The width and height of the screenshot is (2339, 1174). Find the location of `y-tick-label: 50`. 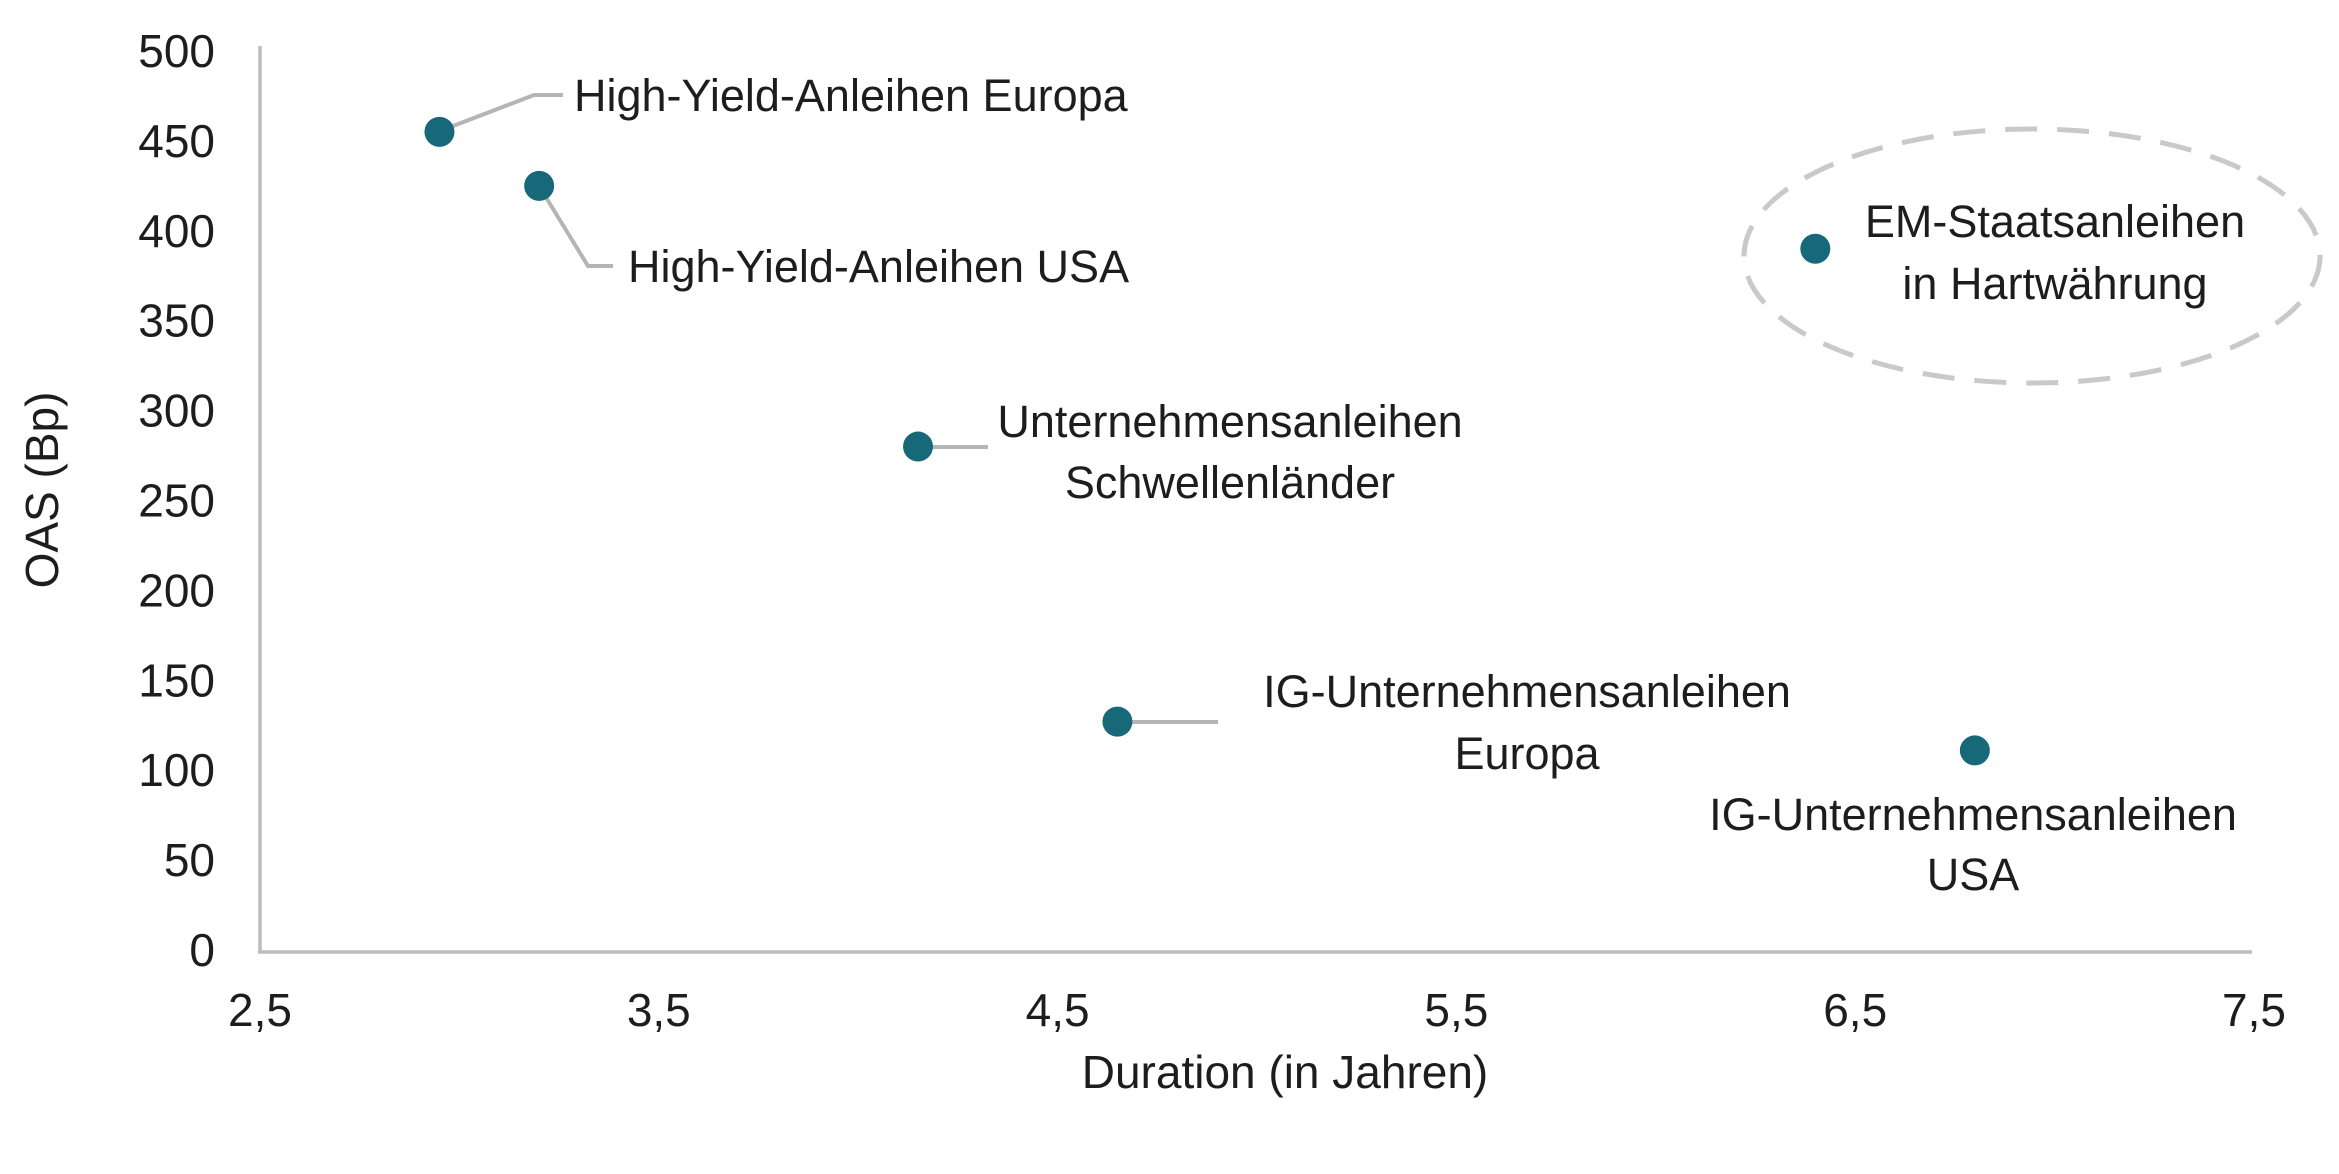

y-tick-label: 50 is located at coordinates (189, 860).